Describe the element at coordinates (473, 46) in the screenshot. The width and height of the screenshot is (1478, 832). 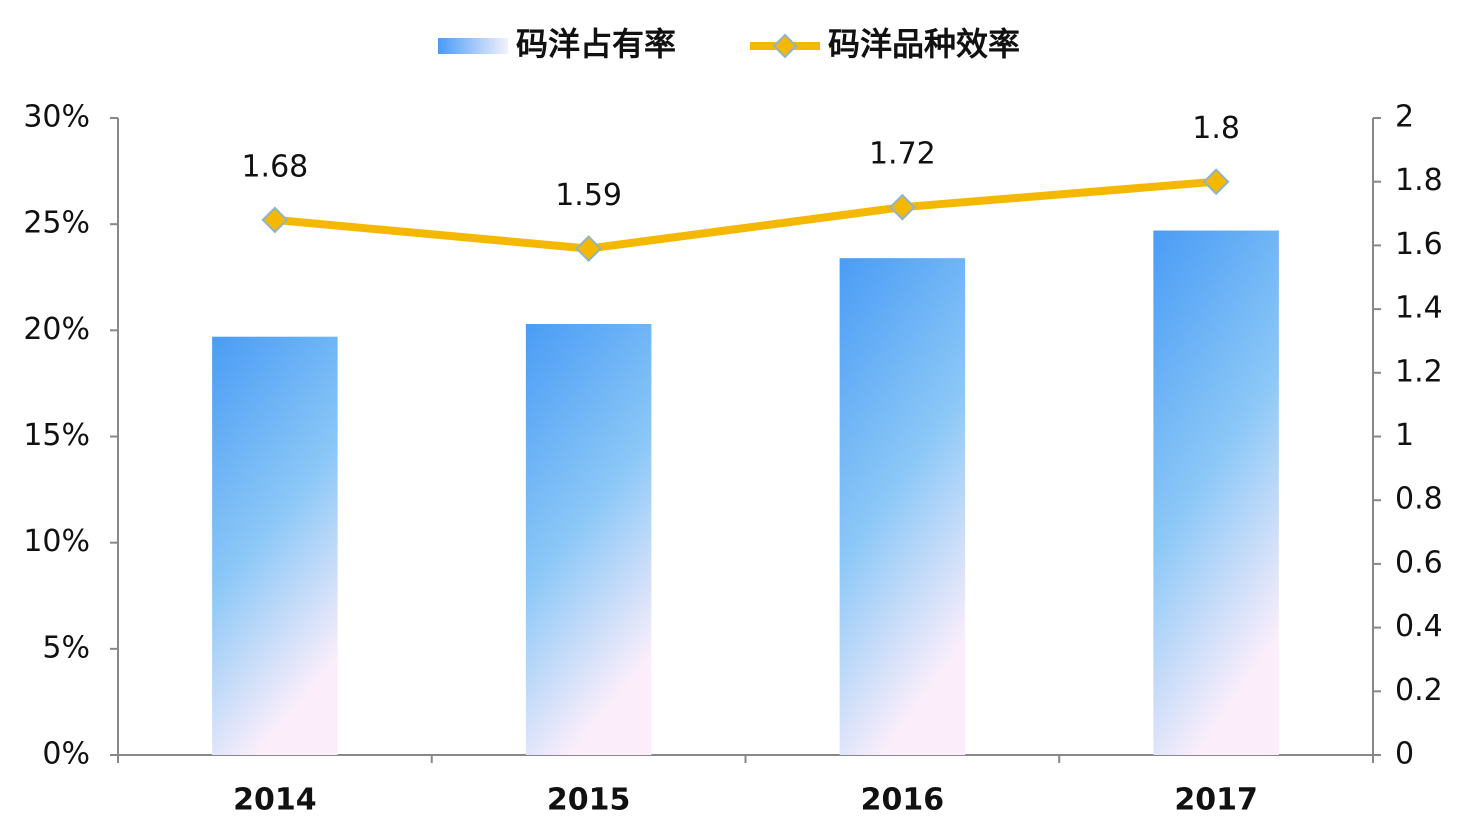
I see `legend-swatch` at that location.